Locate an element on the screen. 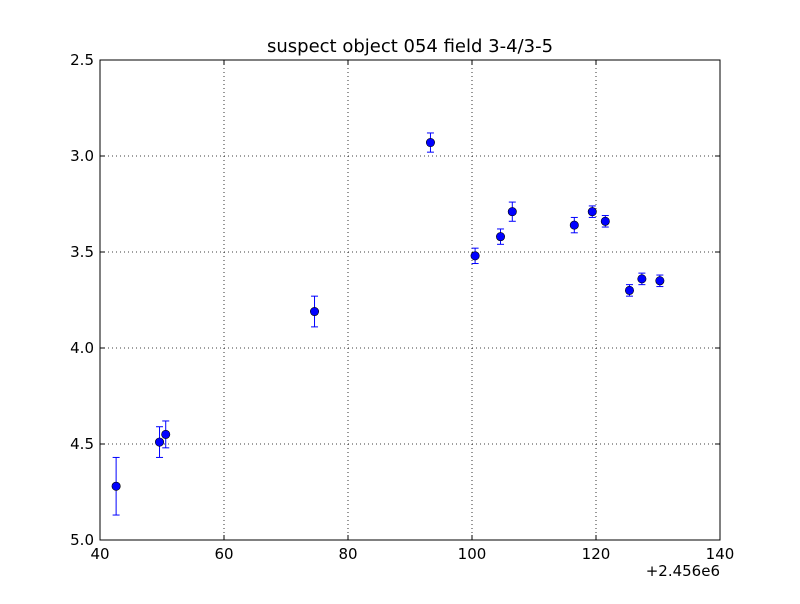 Image resolution: width=800 pixels, height=604 pixels. x-tick-label: 100 is located at coordinates (472, 554).